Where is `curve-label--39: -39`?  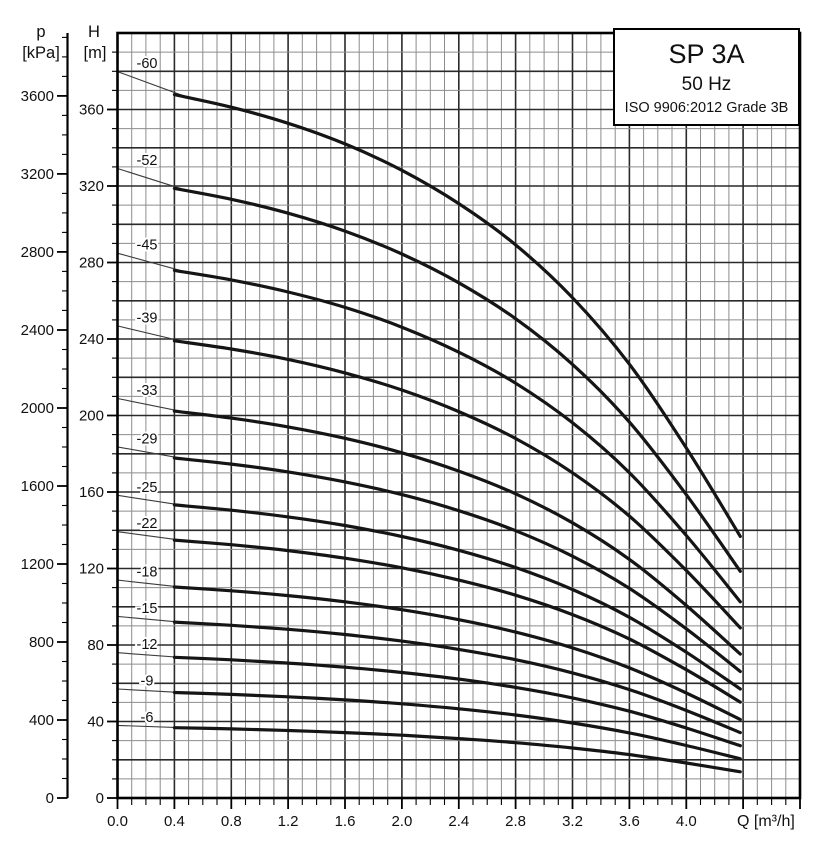 curve-label--39: -39 is located at coordinates (147, 318).